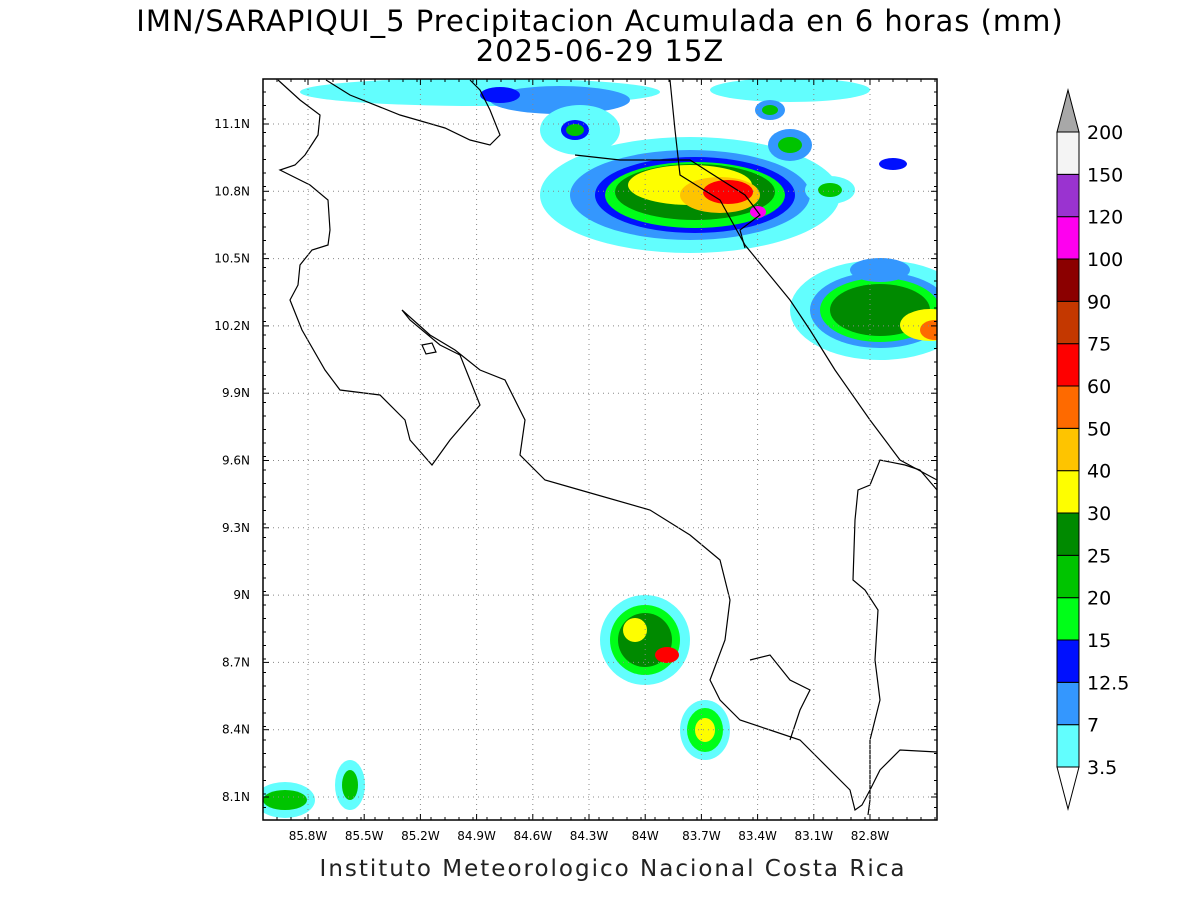 The width and height of the screenshot is (1200, 900). I want to click on colorbar-label: 15, so click(1099, 641).